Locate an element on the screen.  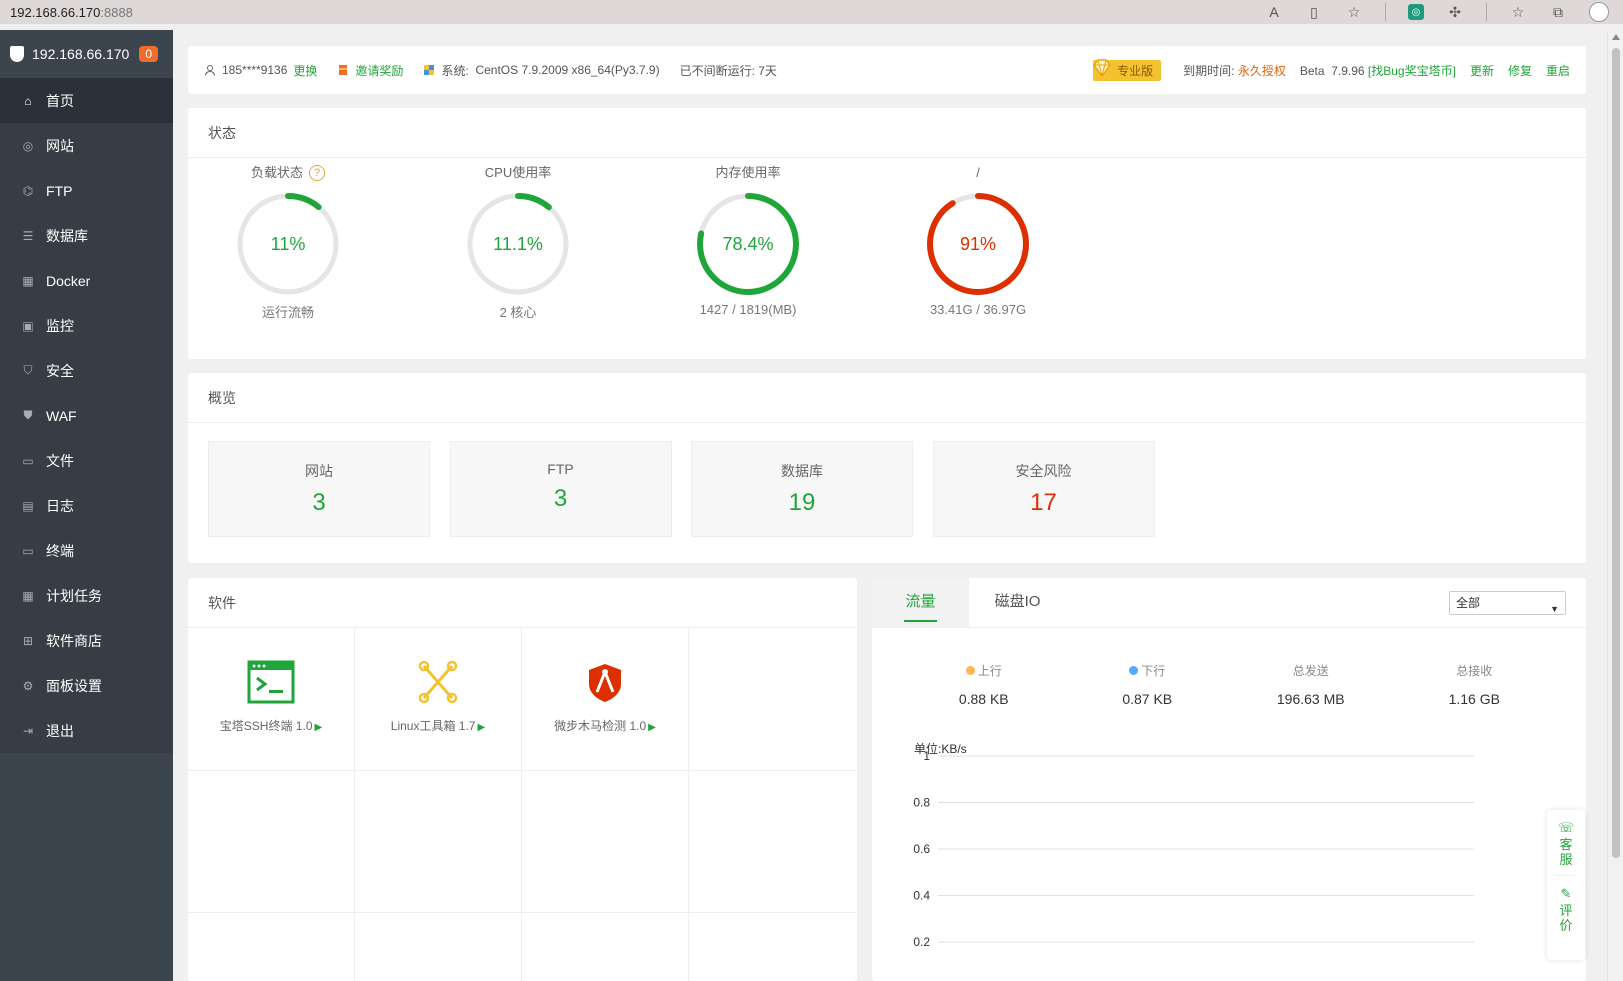
sidebar-item: ⊞ 软件商店 is located at coordinates (86, 640).